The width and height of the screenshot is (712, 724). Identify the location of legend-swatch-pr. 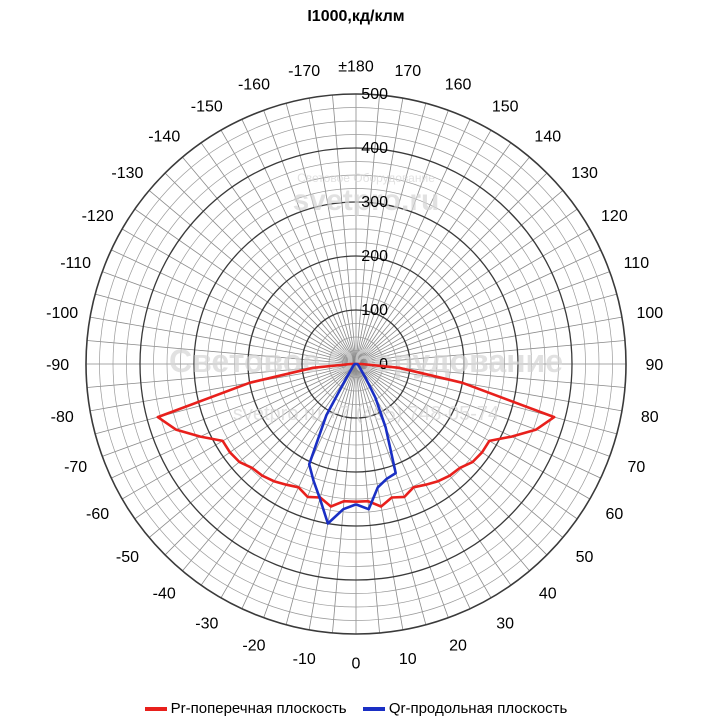
(155, 709).